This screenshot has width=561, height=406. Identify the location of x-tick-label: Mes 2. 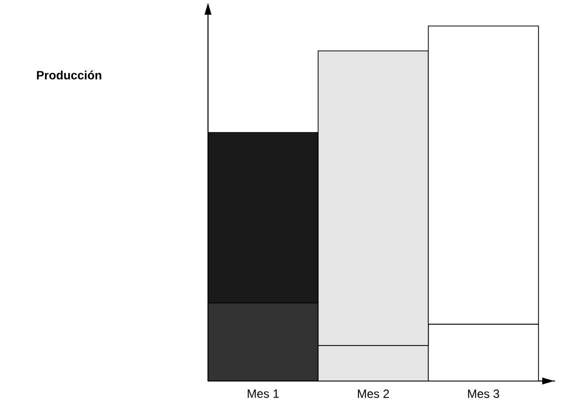
(373, 394).